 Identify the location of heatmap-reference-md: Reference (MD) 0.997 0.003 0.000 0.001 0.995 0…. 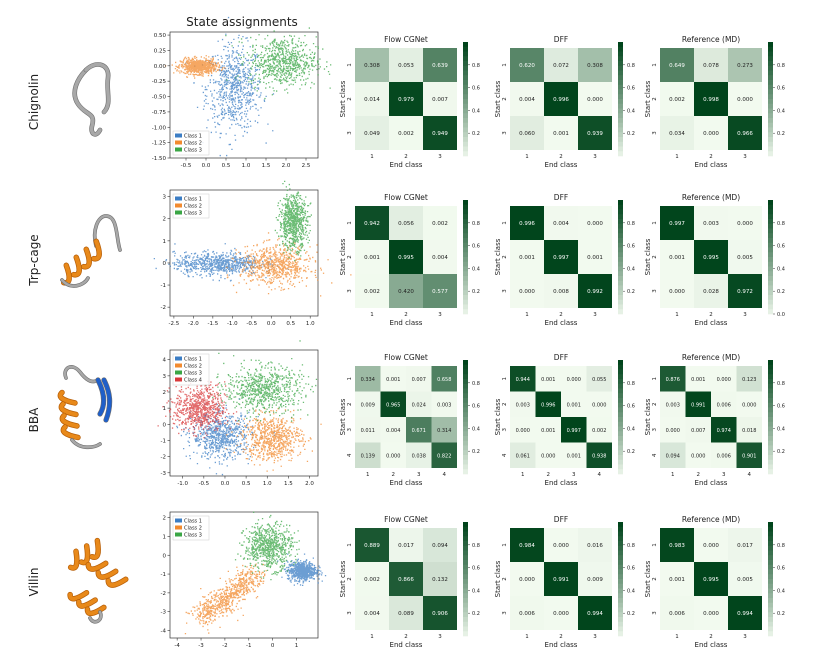
(714, 260).